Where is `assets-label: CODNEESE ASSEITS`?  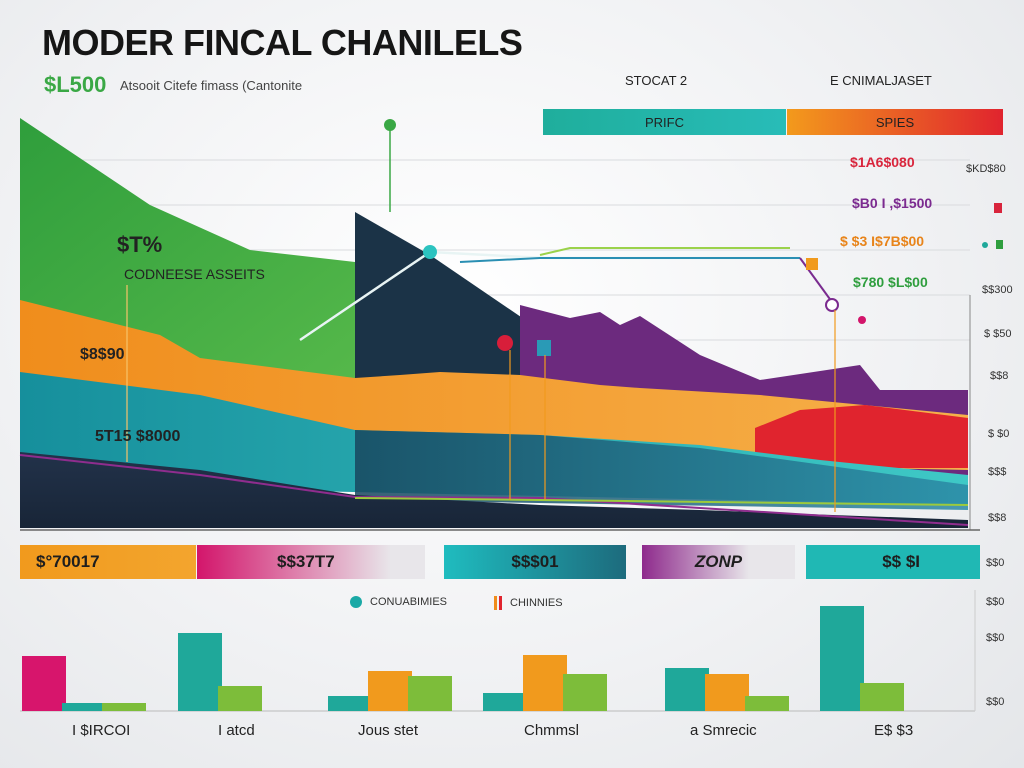
assets-label: CODNEESE ASSEITS is located at coordinates (194, 274).